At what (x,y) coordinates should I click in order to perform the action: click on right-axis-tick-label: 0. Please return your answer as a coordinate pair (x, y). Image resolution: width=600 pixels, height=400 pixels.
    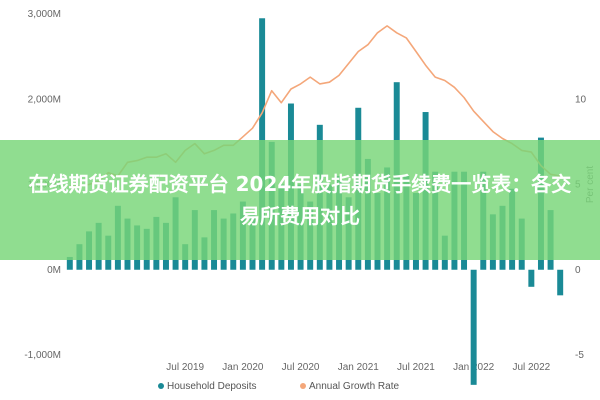
    Looking at the image, I should click on (578, 270).